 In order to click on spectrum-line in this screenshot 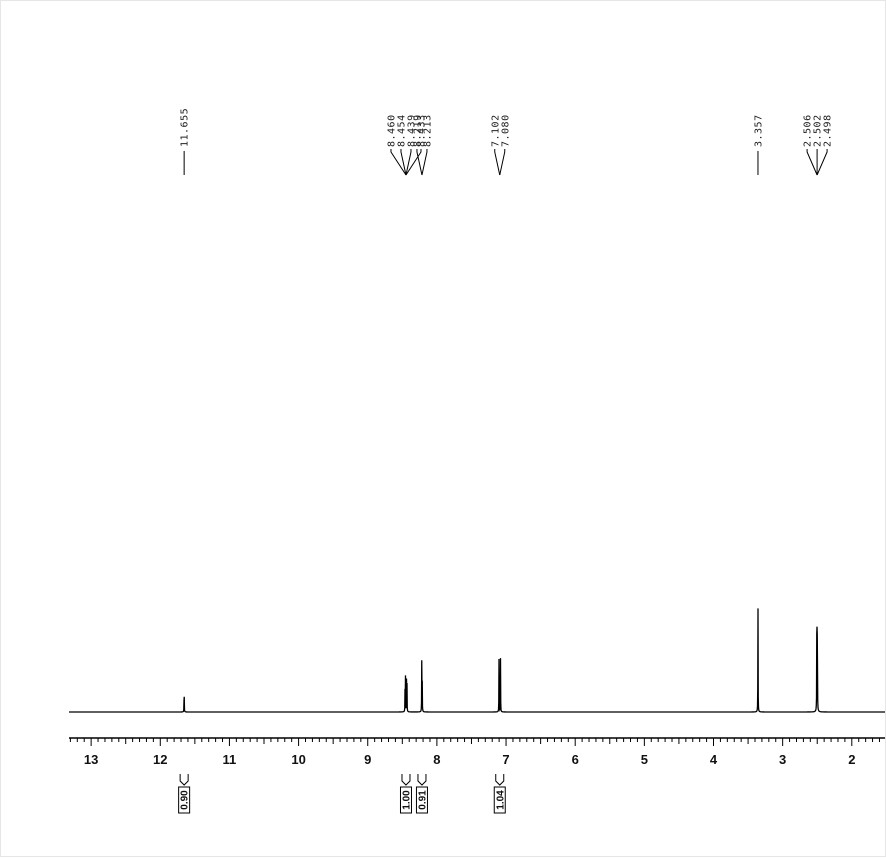, I will do `click(477, 660)`.